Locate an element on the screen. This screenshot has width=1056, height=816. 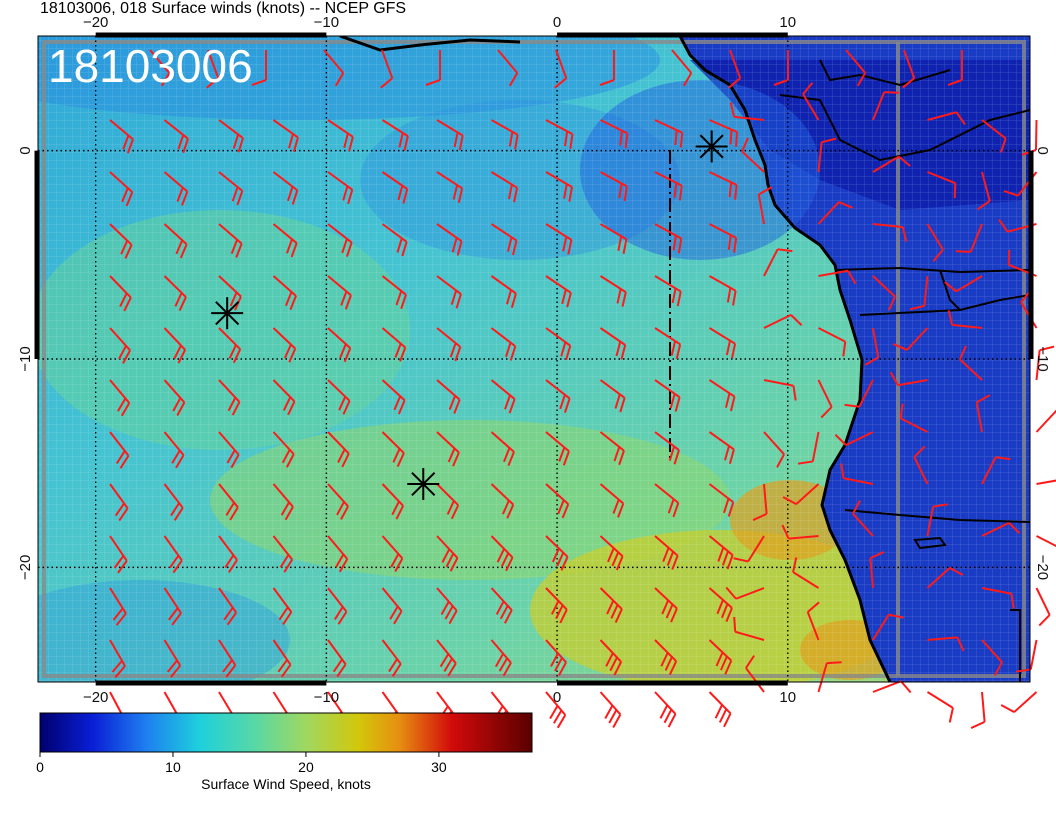
left-tick-label: 0 is located at coordinates (25, 150).